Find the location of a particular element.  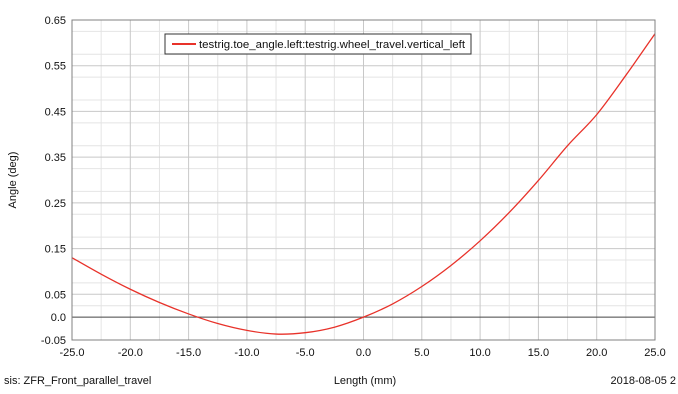

x-tick-label: -10.0 is located at coordinates (246, 353).